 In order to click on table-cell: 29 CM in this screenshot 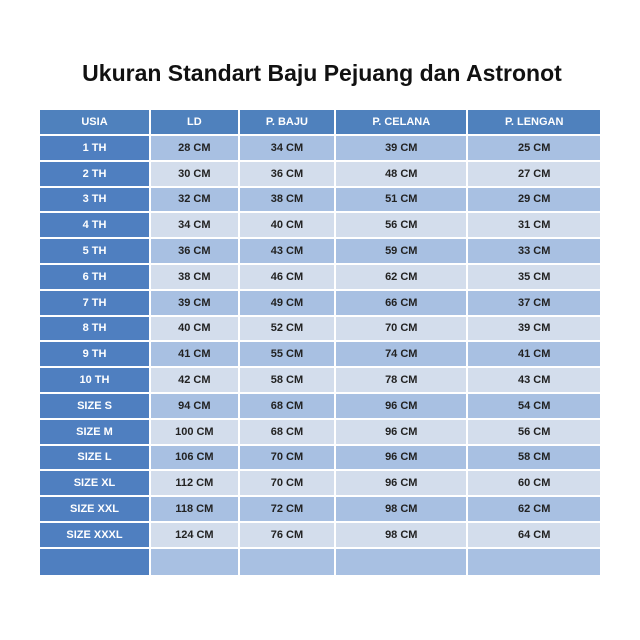, I will do `click(534, 199)`.